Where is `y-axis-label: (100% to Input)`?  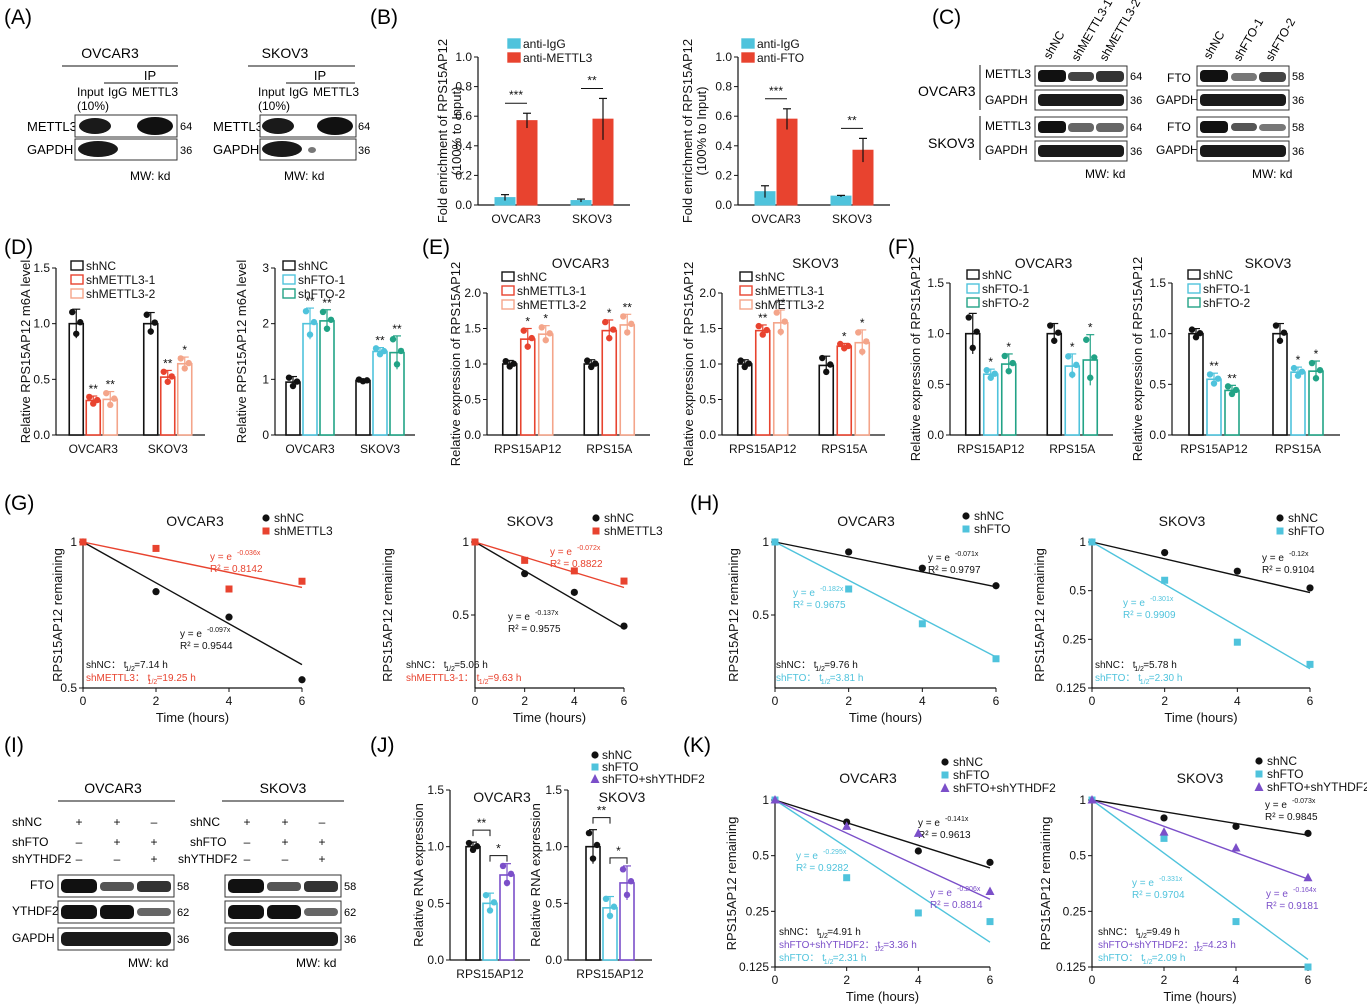 y-axis-label: (100% to Input) is located at coordinates (456, 131).